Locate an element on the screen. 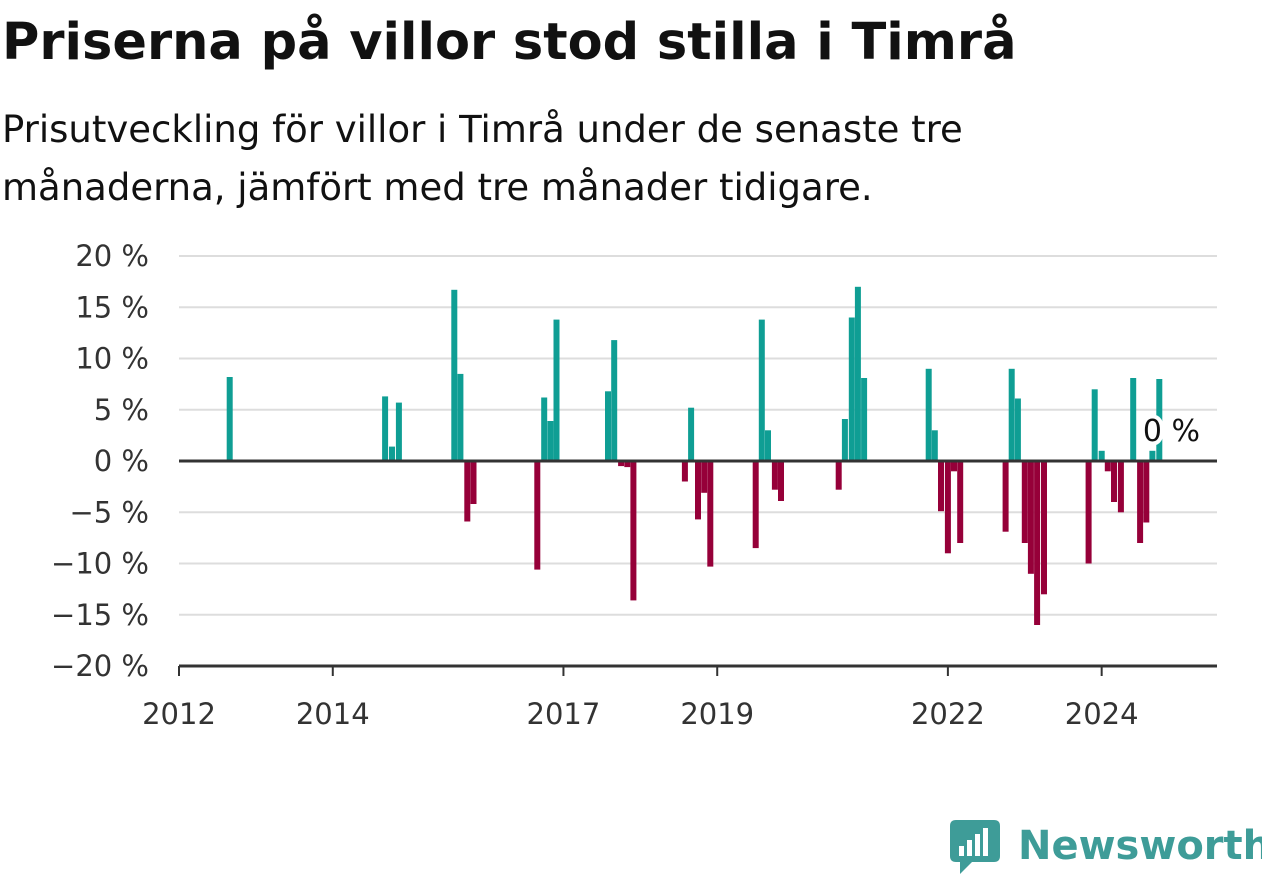  y-axis-tick-labels: 20 % 15 % 10 % 5 % 0 % −5 % −10 % −15 % −20 % is located at coordinates (100, 461).